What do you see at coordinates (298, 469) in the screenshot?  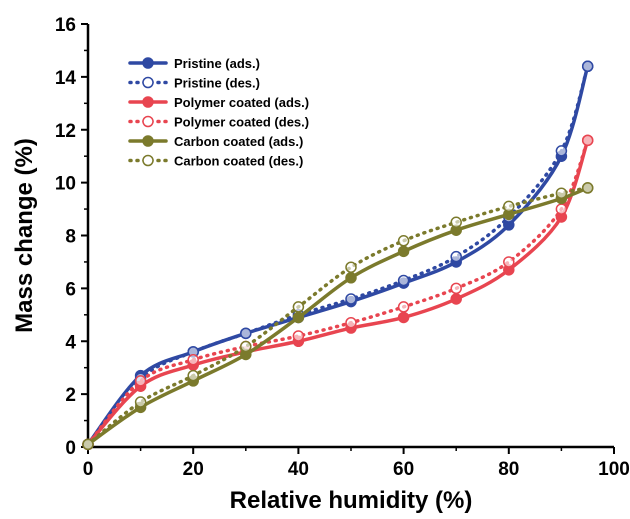 I see `x-tick-label: 40` at bounding box center [298, 469].